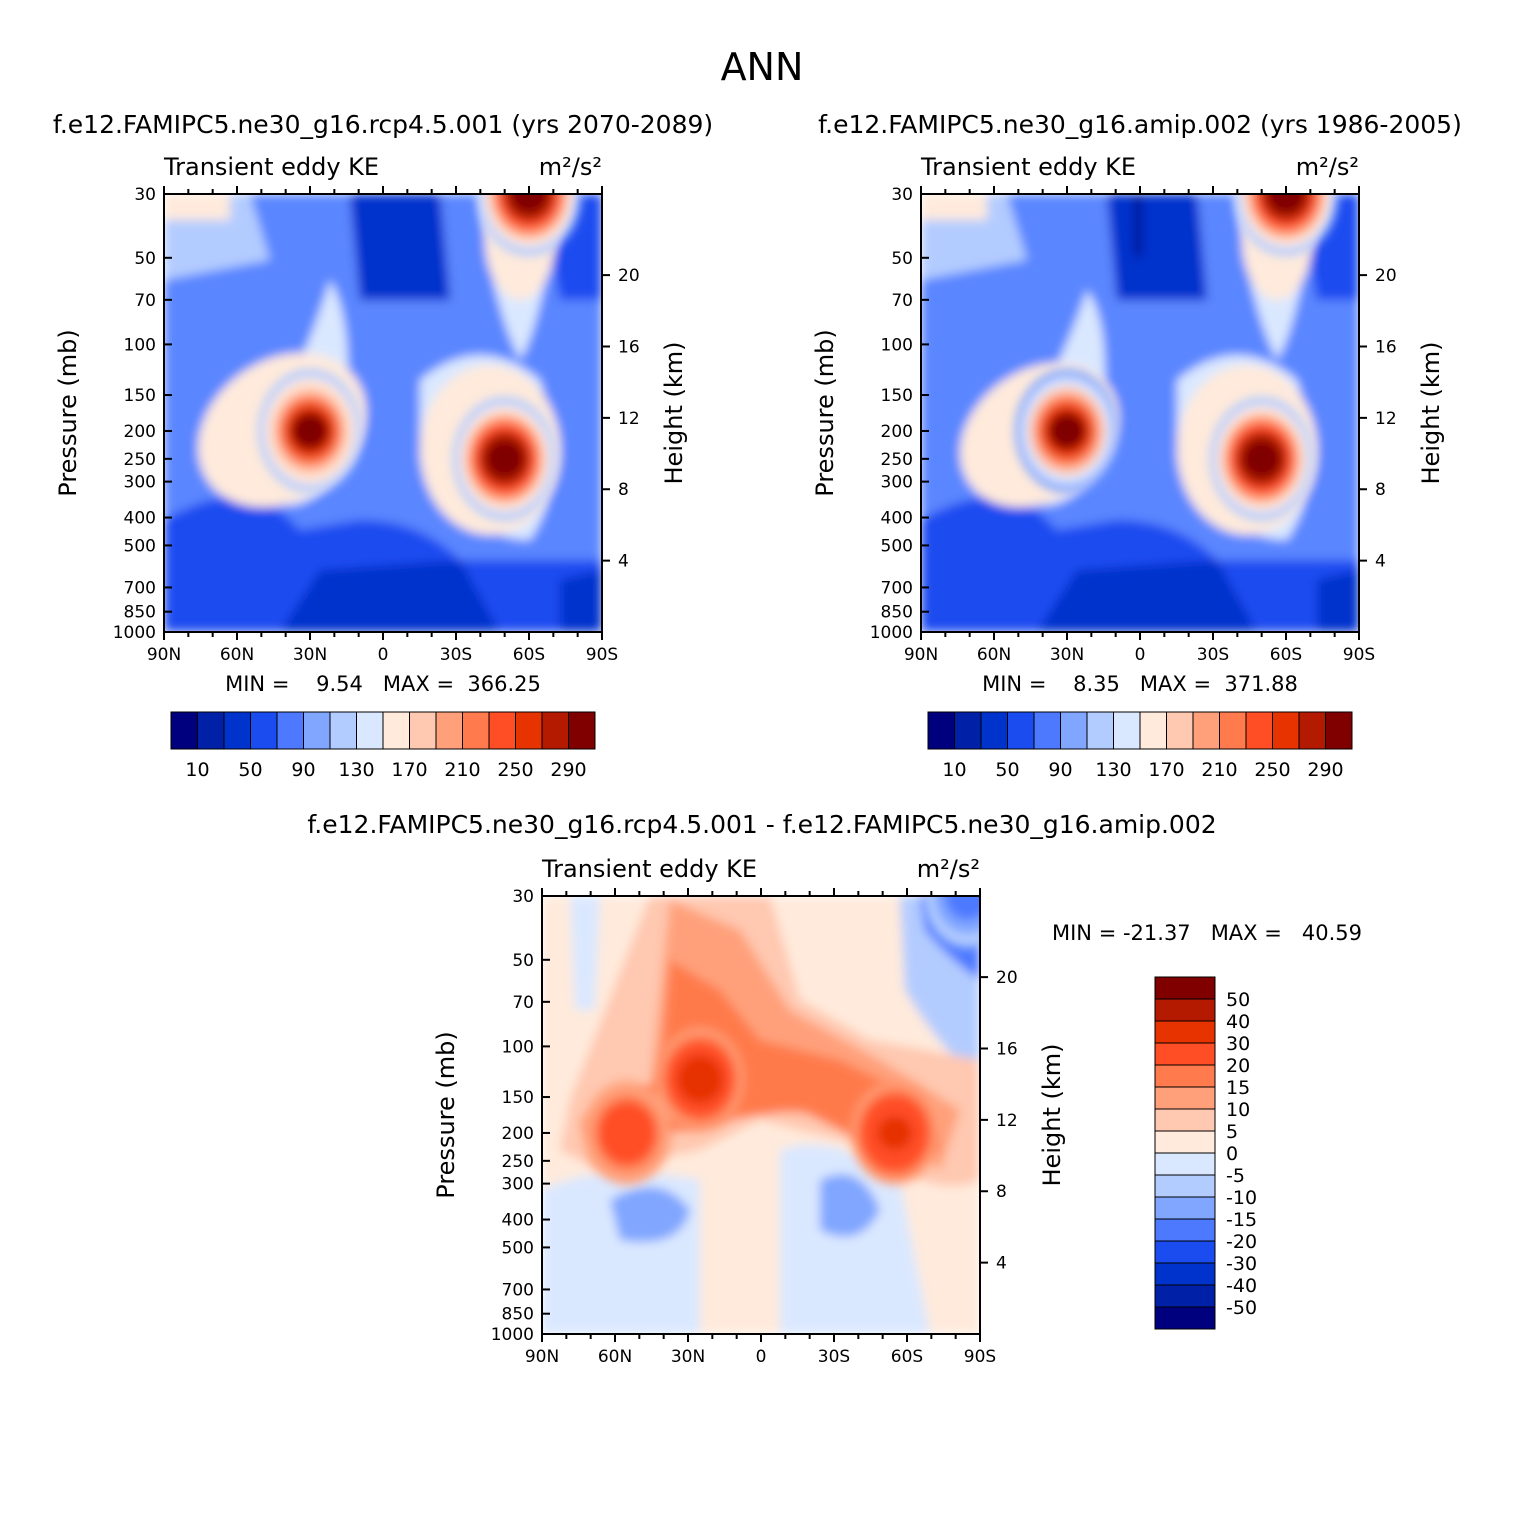 The height and width of the screenshot is (1524, 1524). I want to click on colorbar-label: 30, so click(1238, 1044).